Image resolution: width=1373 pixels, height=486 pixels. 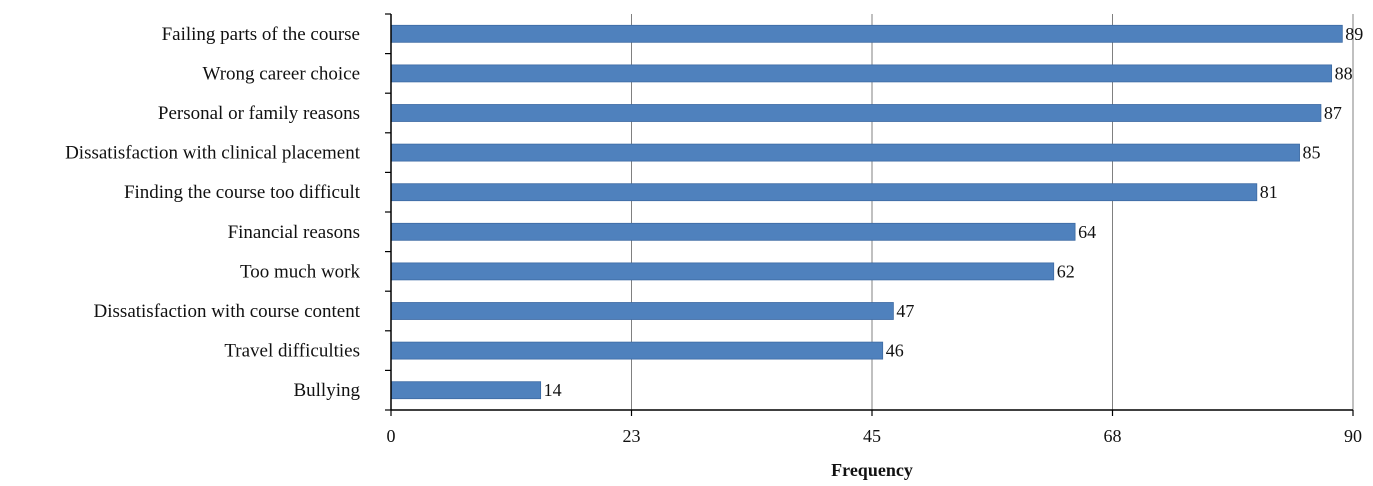 What do you see at coordinates (632, 436) in the screenshot?
I see `x-tick-label: 23` at bounding box center [632, 436].